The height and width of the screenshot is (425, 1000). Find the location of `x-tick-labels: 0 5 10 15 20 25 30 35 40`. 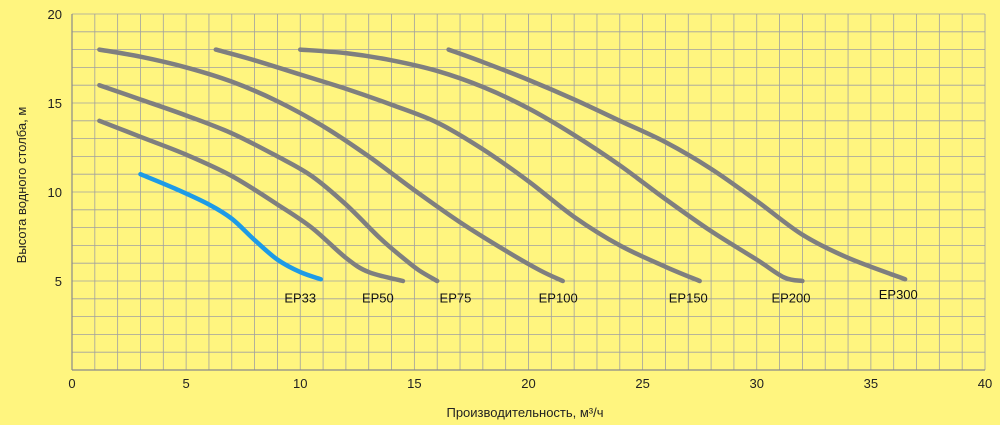

x-tick-labels: 0 5 10 15 20 25 30 35 40 is located at coordinates (530, 383).